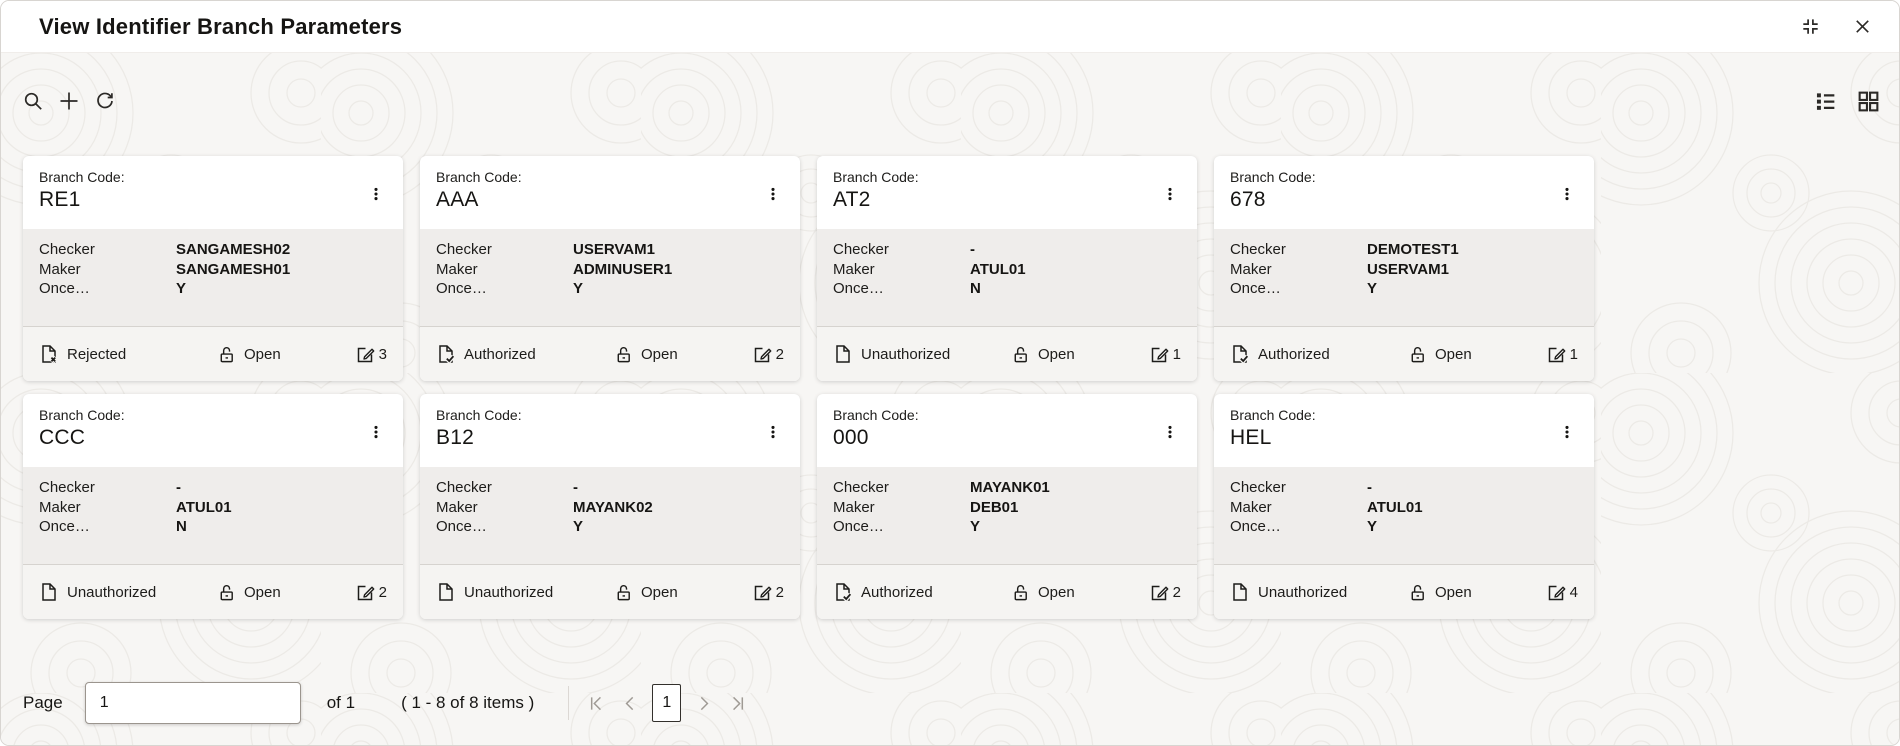 The height and width of the screenshot is (746, 1900). What do you see at coordinates (1007, 277) in the screenshot?
I see `card-body: Checker - Maker ATUL01 Once… N` at bounding box center [1007, 277].